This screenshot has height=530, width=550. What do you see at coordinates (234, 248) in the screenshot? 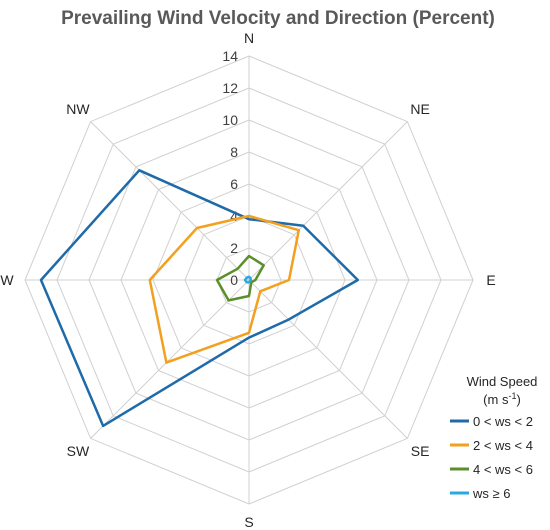
I see `tick-label: 2` at bounding box center [234, 248].